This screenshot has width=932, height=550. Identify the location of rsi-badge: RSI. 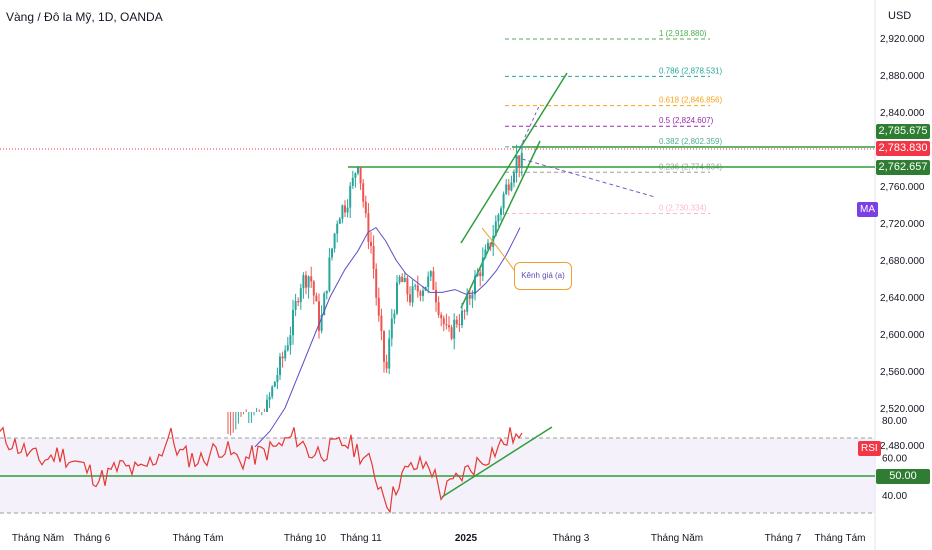
(869, 448).